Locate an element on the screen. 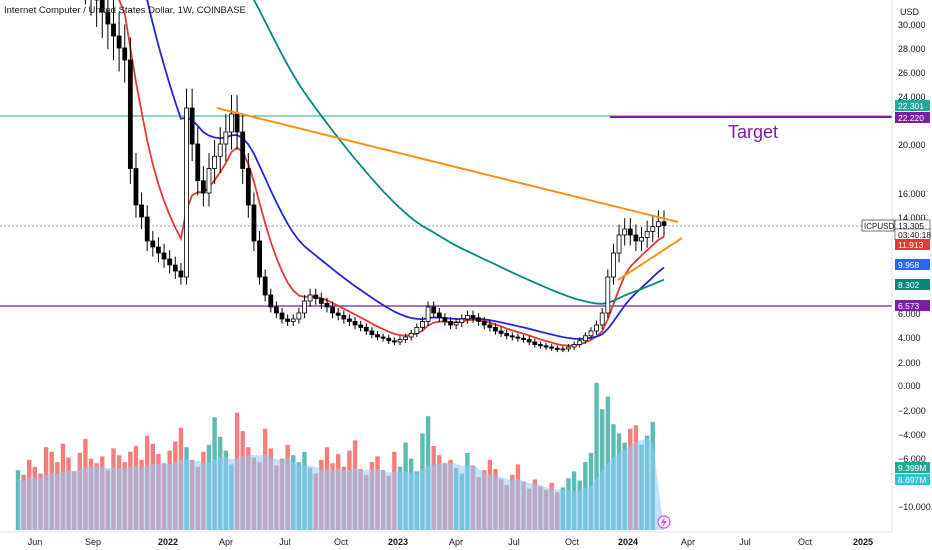 Image resolution: width=932 pixels, height=550 pixels. target-line-price-badge-bg is located at coordinates (912, 117).